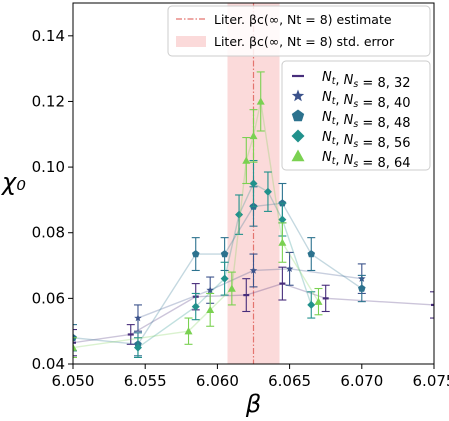 This screenshot has height=421, width=449. I want to click on y-tick-label: 0.12, so click(48, 101).